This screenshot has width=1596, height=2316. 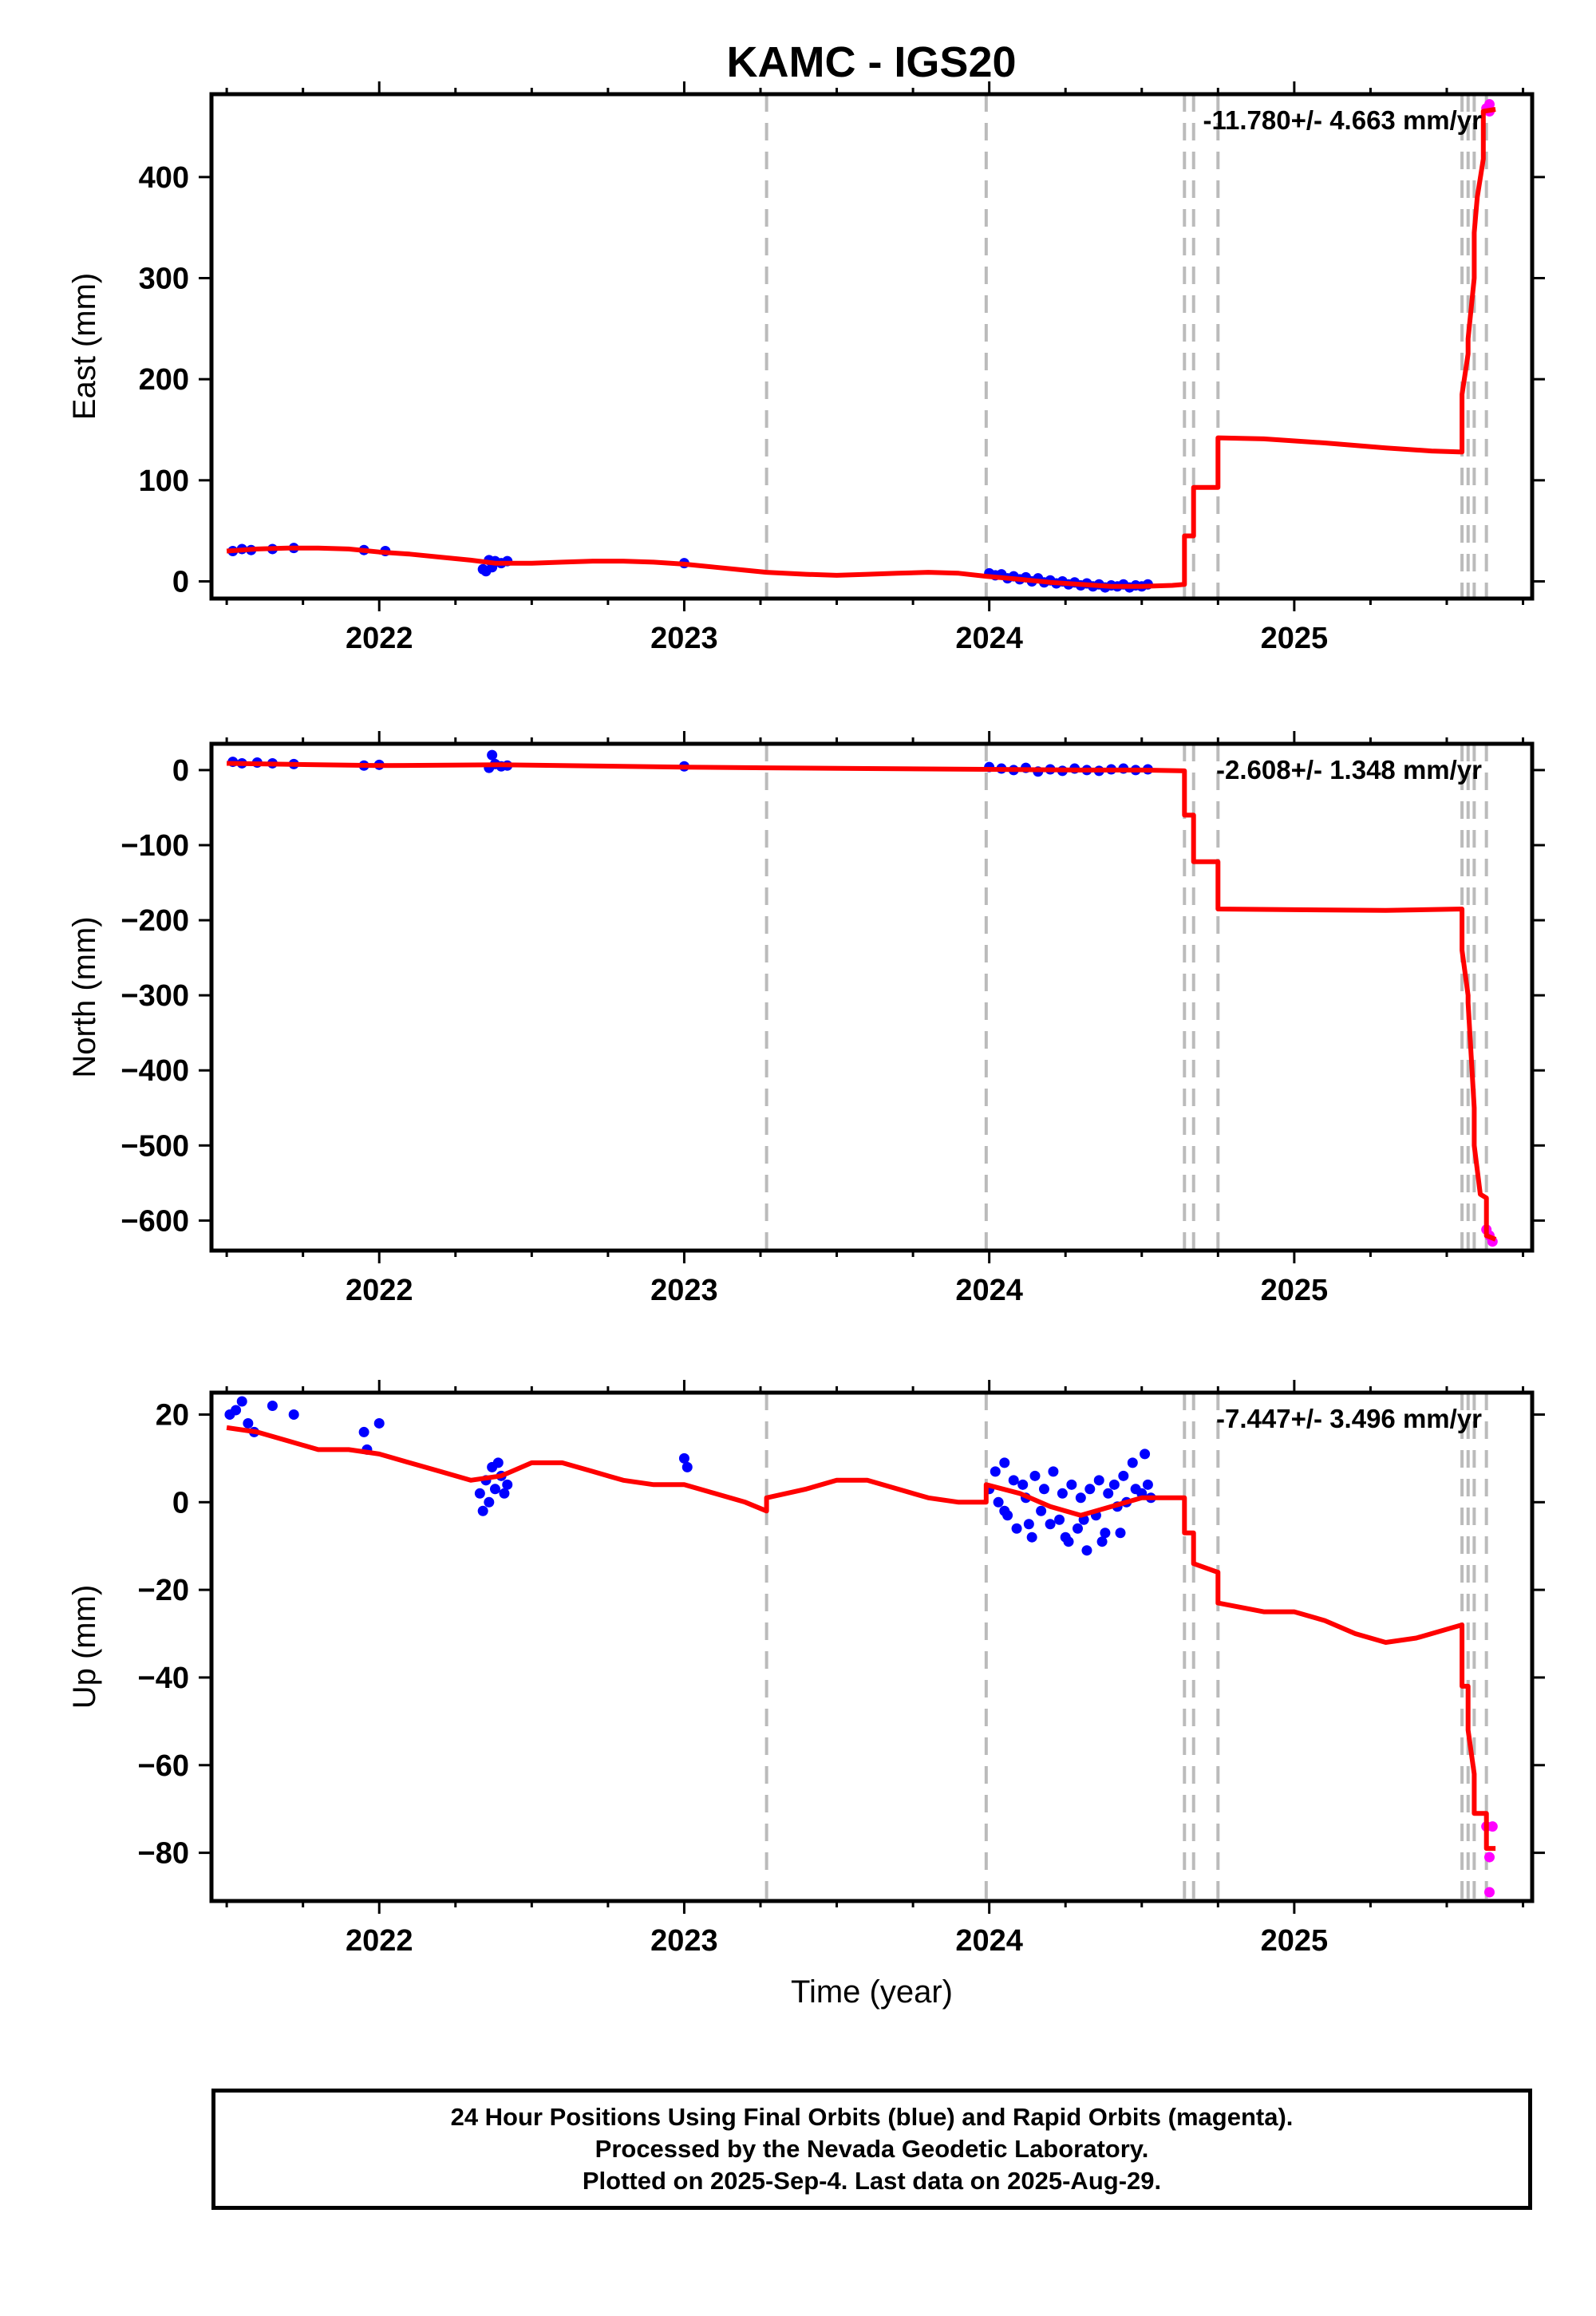 I want to click on model-fit-line, so click(x=861, y=1638).